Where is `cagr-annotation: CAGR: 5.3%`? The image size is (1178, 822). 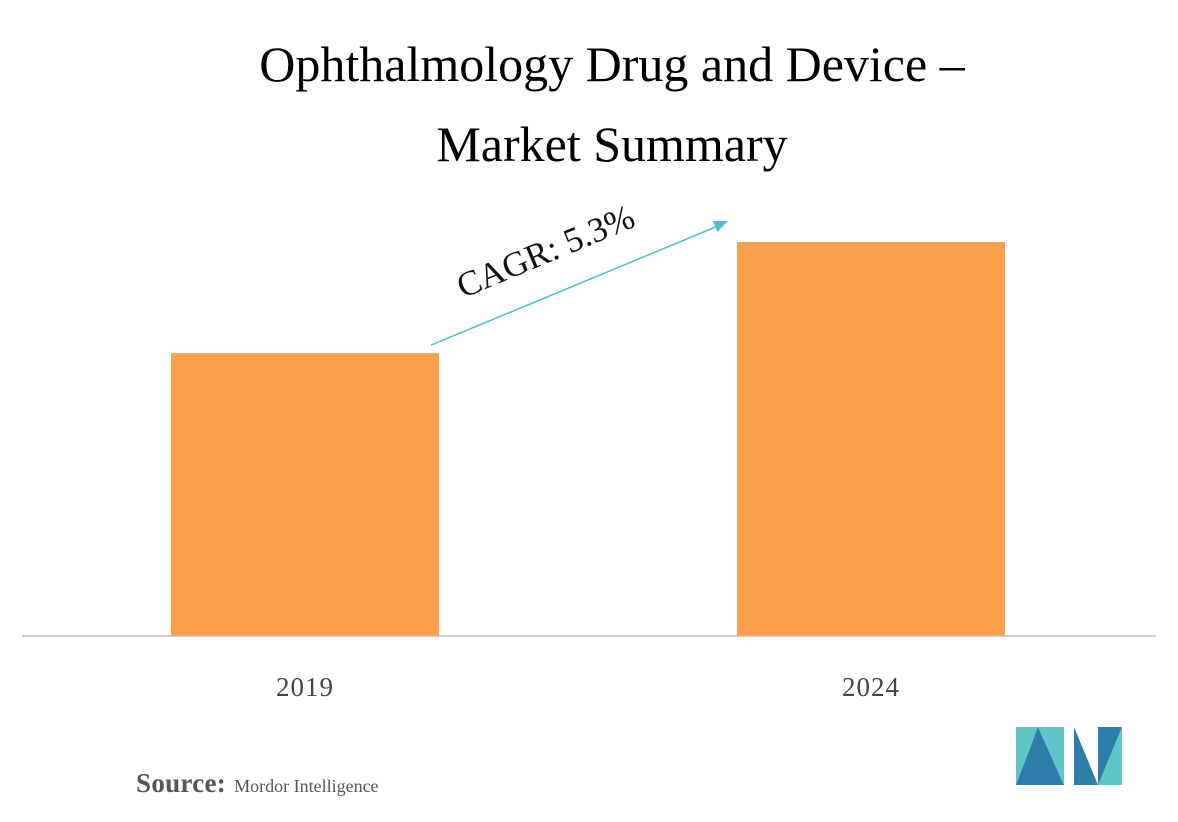
cagr-annotation: CAGR: 5.3% is located at coordinates (579, 271).